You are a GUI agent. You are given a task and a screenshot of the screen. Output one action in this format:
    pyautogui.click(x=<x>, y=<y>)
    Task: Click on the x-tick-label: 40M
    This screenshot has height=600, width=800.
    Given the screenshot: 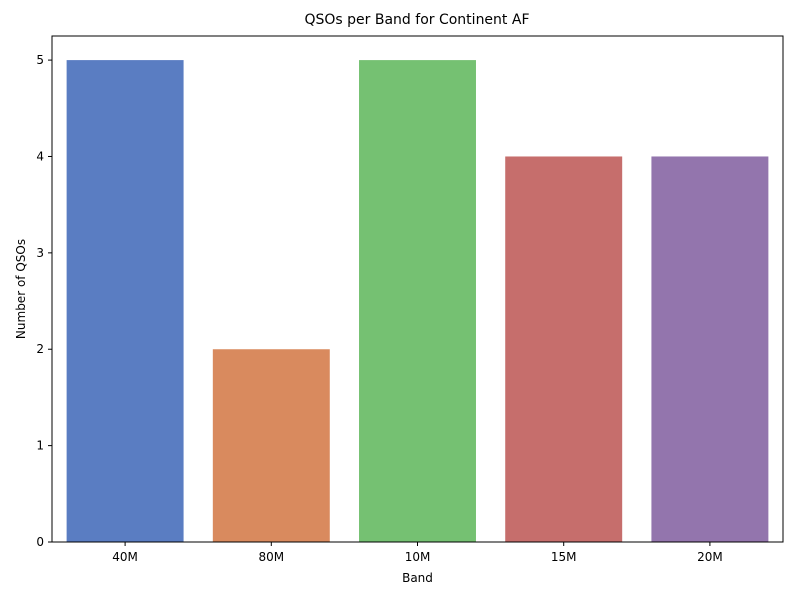 What is the action you would take?
    pyautogui.click(x=125, y=557)
    